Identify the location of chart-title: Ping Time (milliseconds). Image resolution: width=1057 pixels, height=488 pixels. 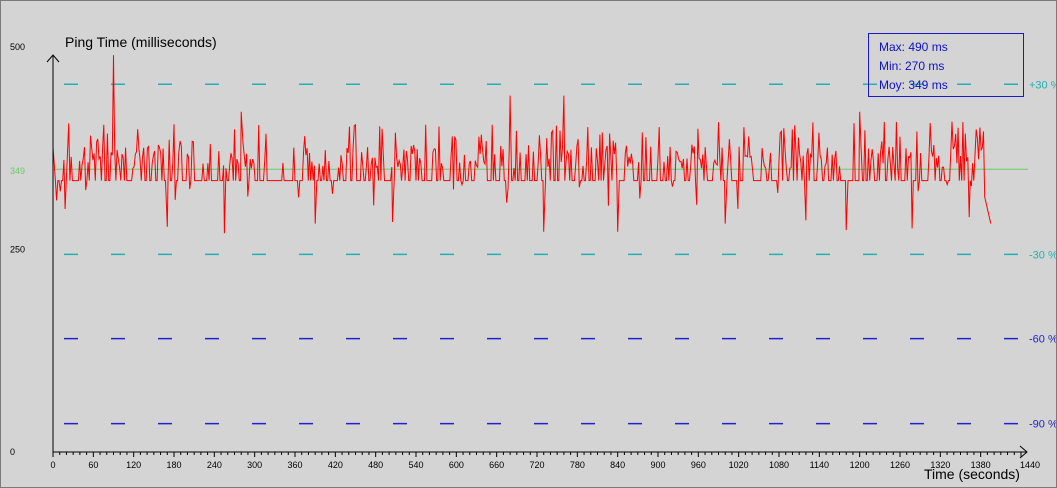
(141, 42).